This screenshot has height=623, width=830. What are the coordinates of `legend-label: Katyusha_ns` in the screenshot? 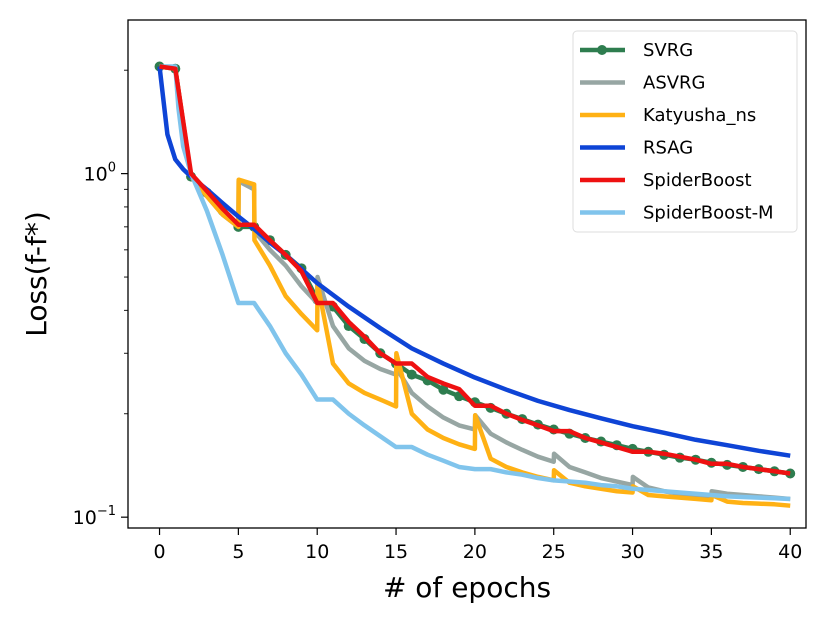 It's located at (699, 115).